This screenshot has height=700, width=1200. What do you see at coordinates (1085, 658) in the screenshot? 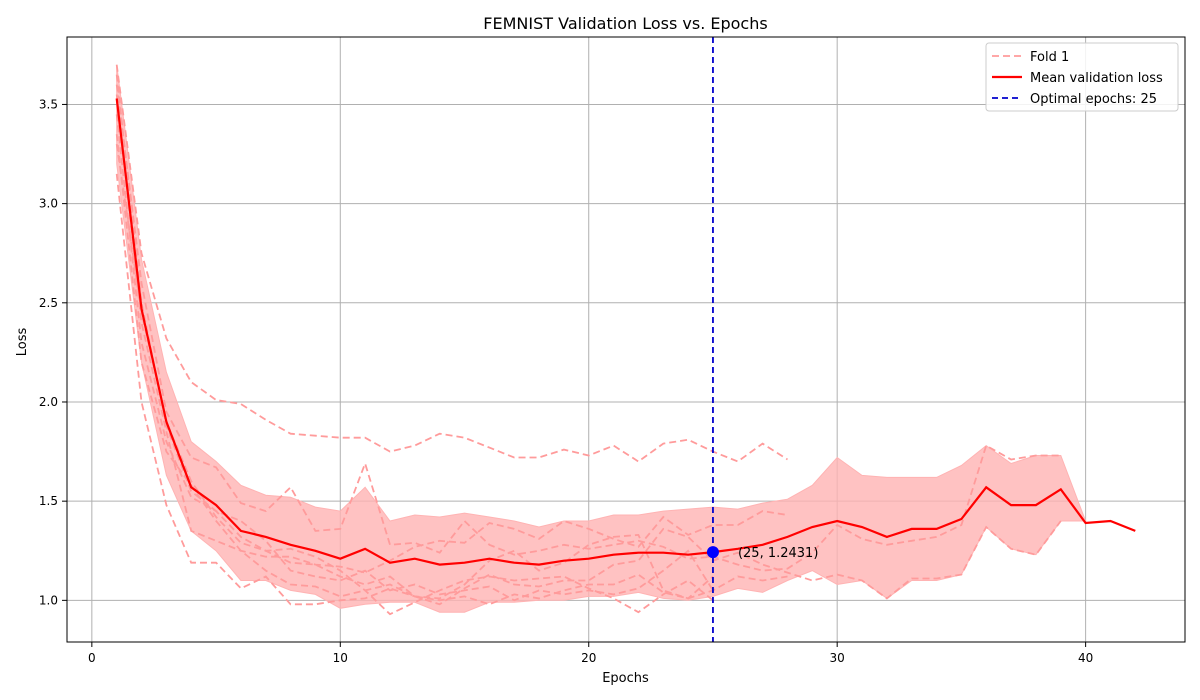
I see `x-tick-label: 40` at bounding box center [1085, 658].